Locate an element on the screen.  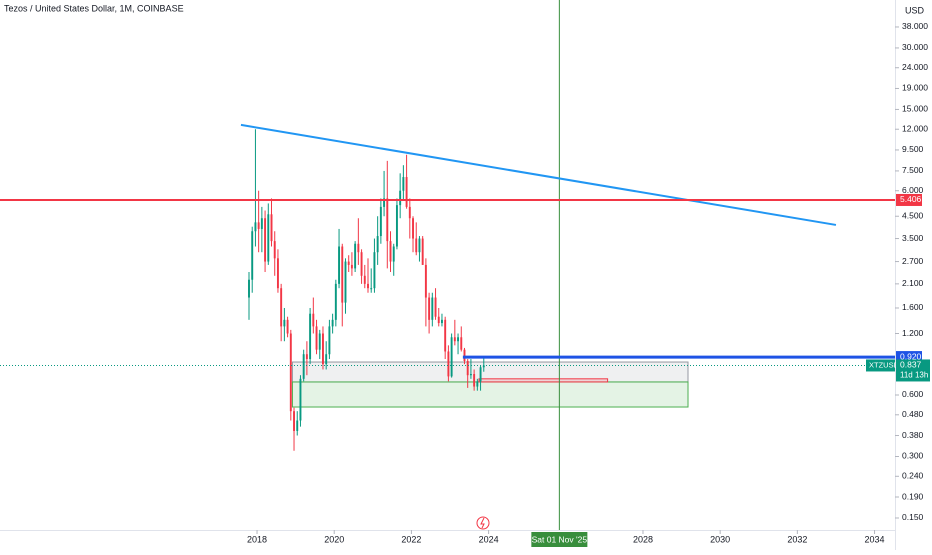
y-tick-label: 0.600 is located at coordinates (913, 394).